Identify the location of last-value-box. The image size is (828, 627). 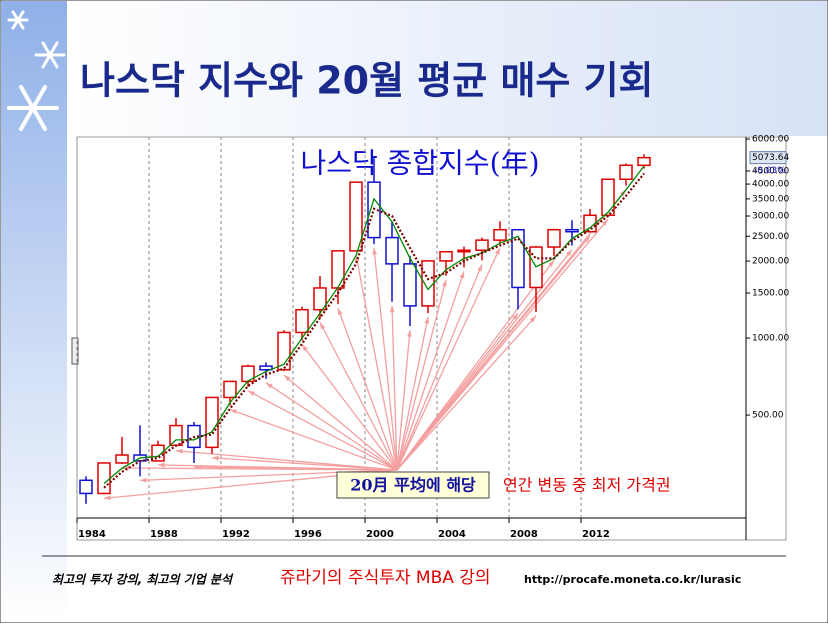
(768, 158).